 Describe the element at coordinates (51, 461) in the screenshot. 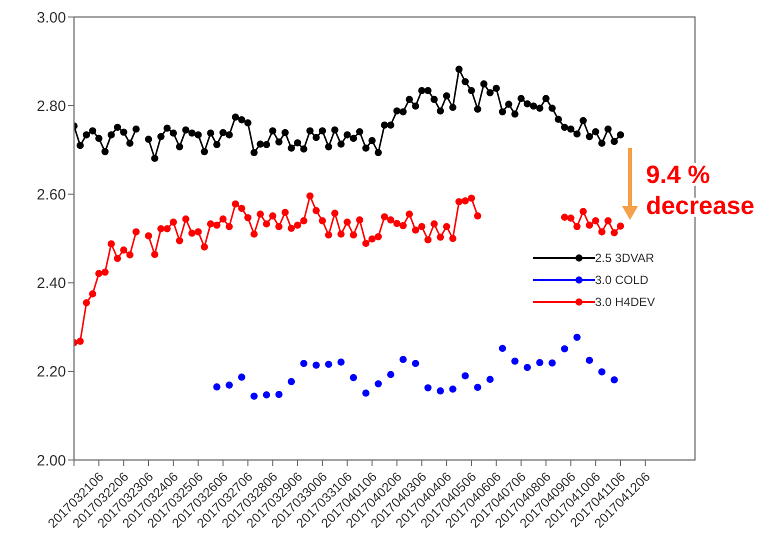

I see `y-tick-label: 2.00` at that location.